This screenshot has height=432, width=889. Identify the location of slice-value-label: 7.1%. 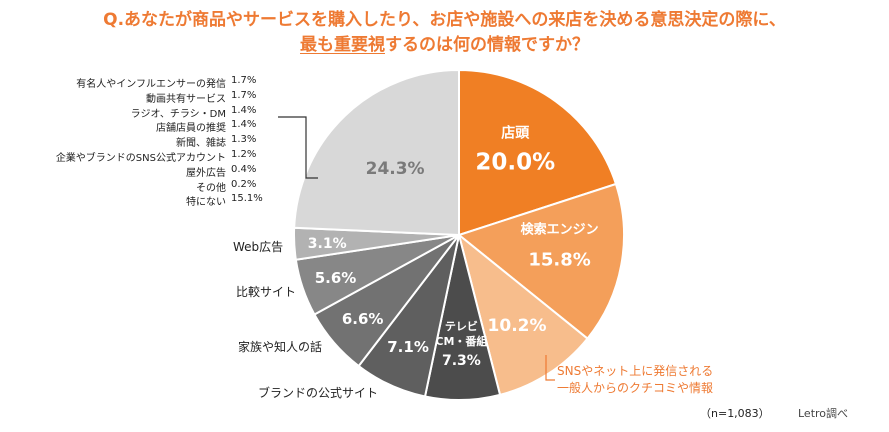
(408, 347).